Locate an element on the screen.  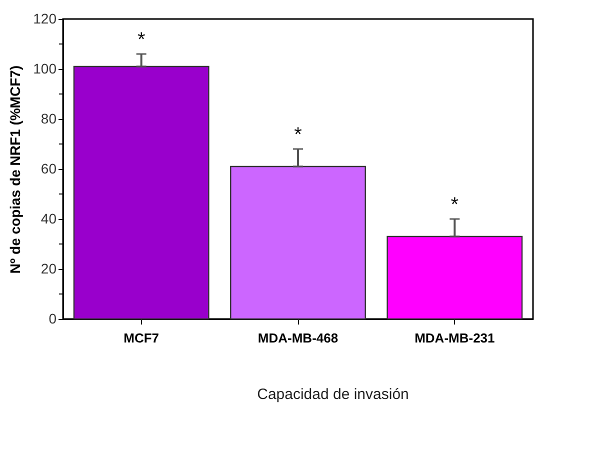
x-tick-label: MDA-MB-468 is located at coordinates (298, 338).